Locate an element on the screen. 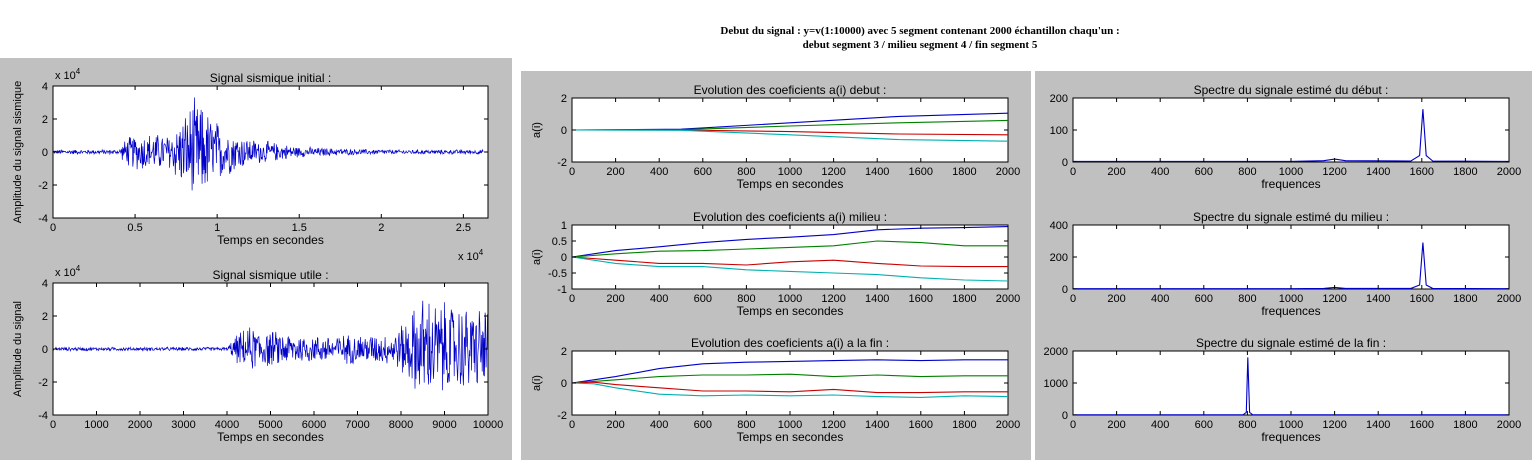  y-axis-label-1: Amplitude du signal is located at coordinates (18, 349).